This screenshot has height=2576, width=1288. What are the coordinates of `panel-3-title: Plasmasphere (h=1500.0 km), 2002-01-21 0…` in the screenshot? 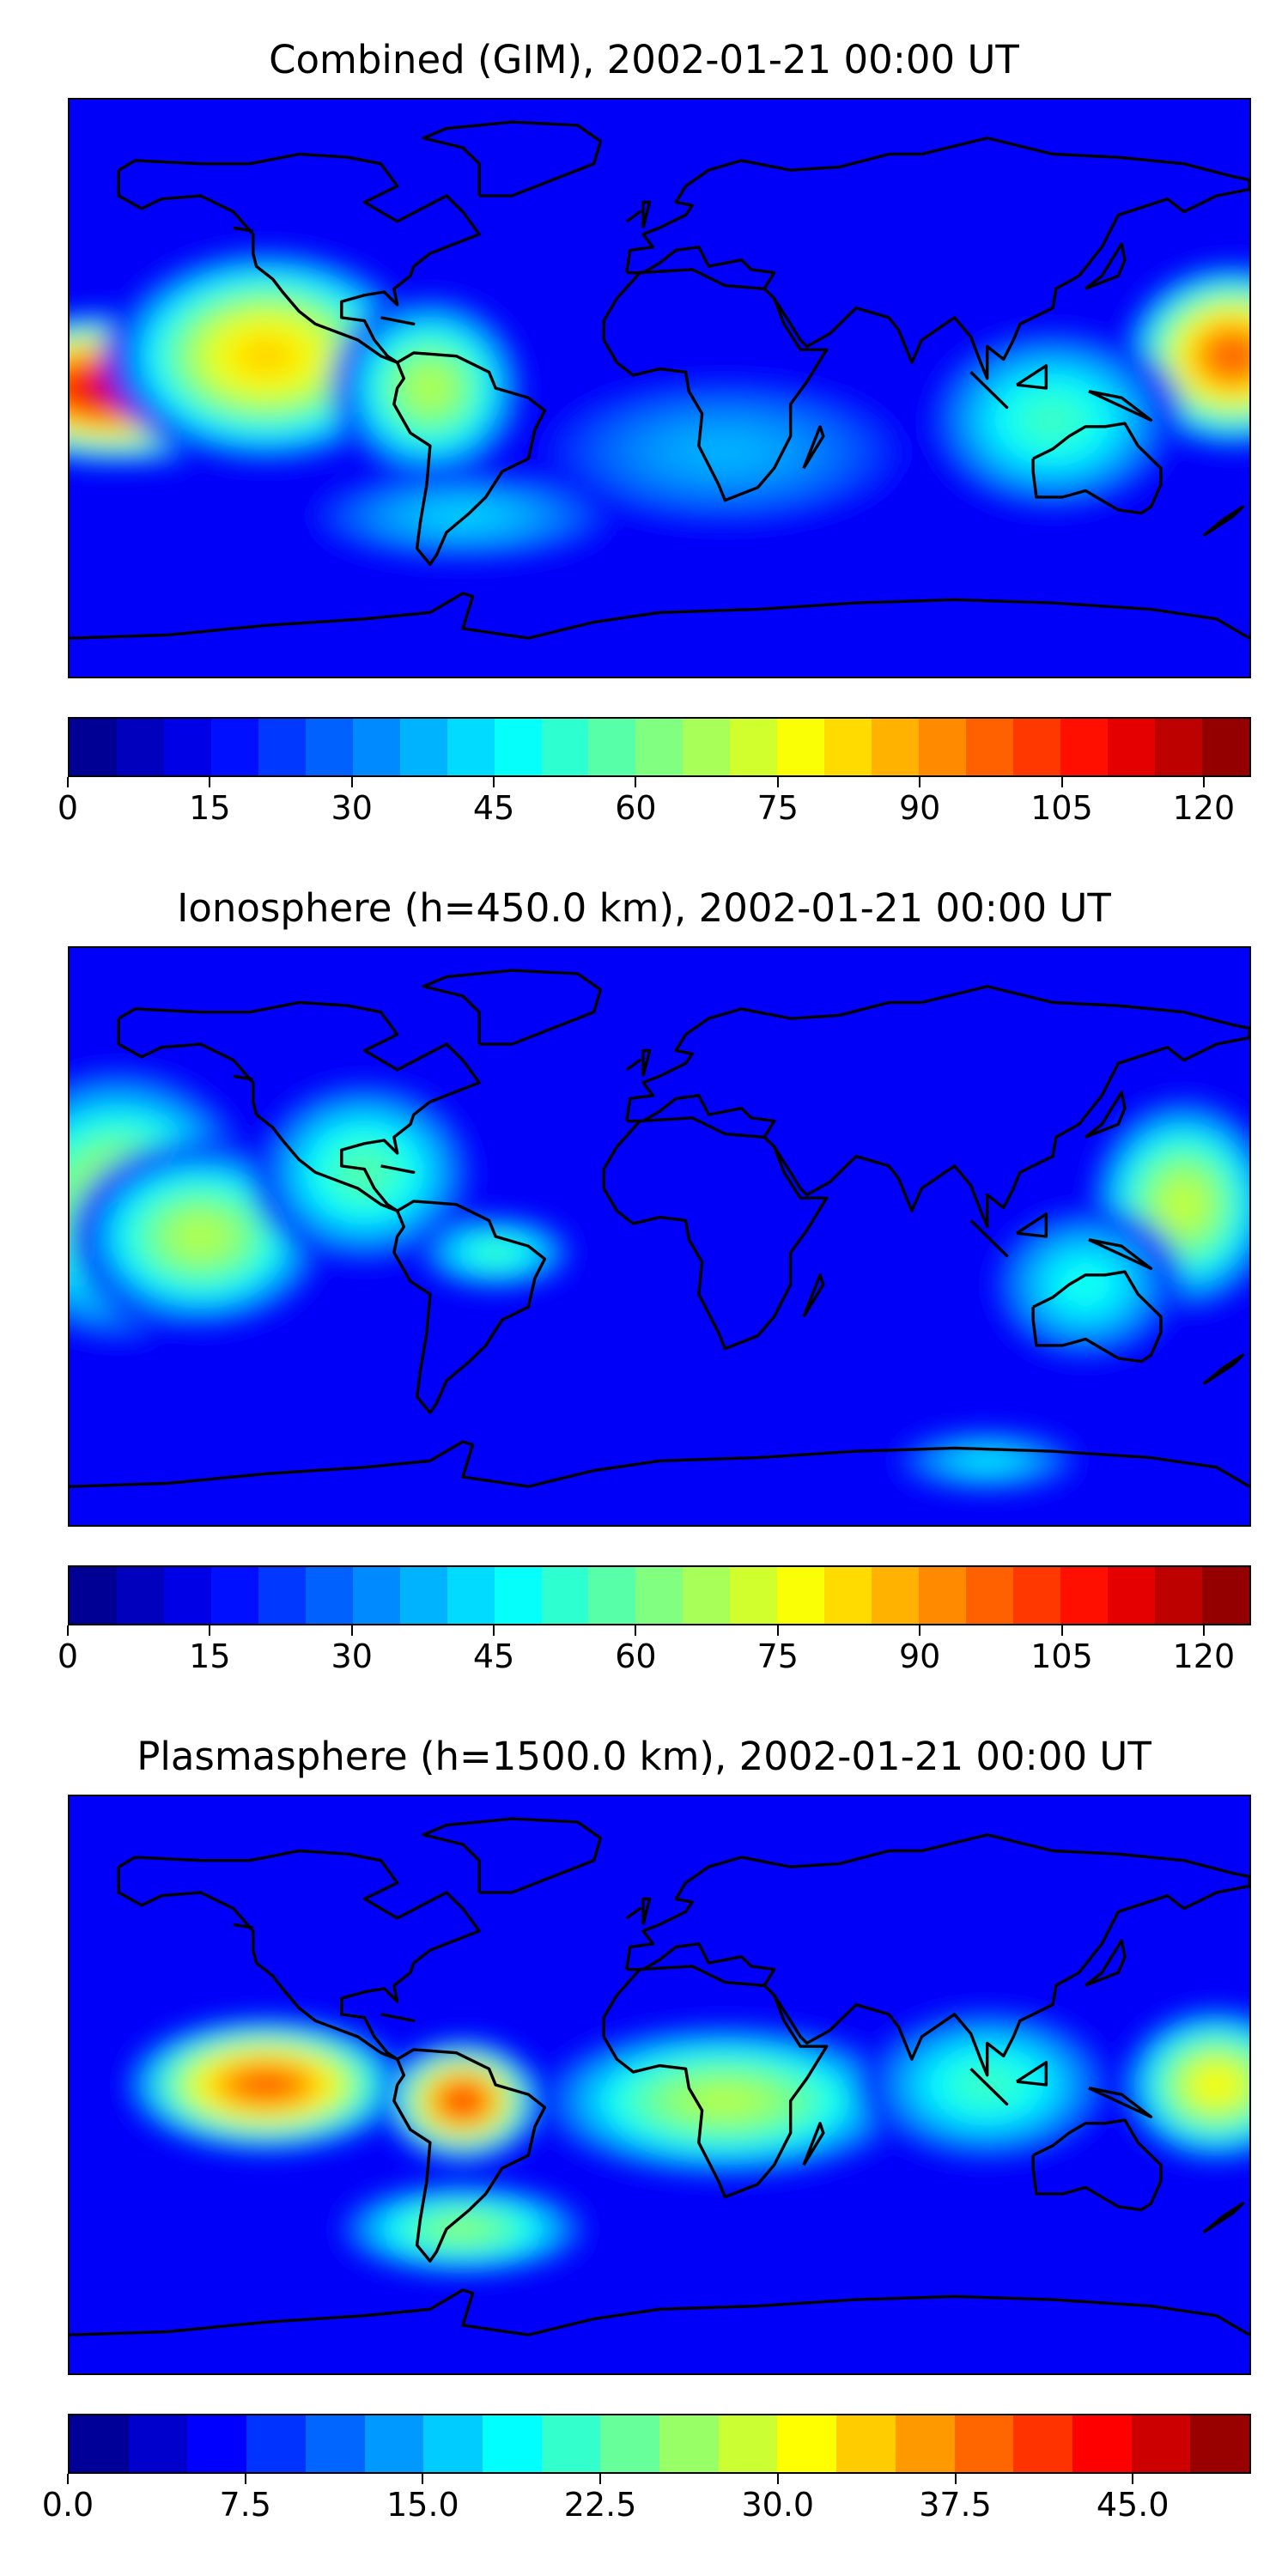 It's located at (644, 1756).